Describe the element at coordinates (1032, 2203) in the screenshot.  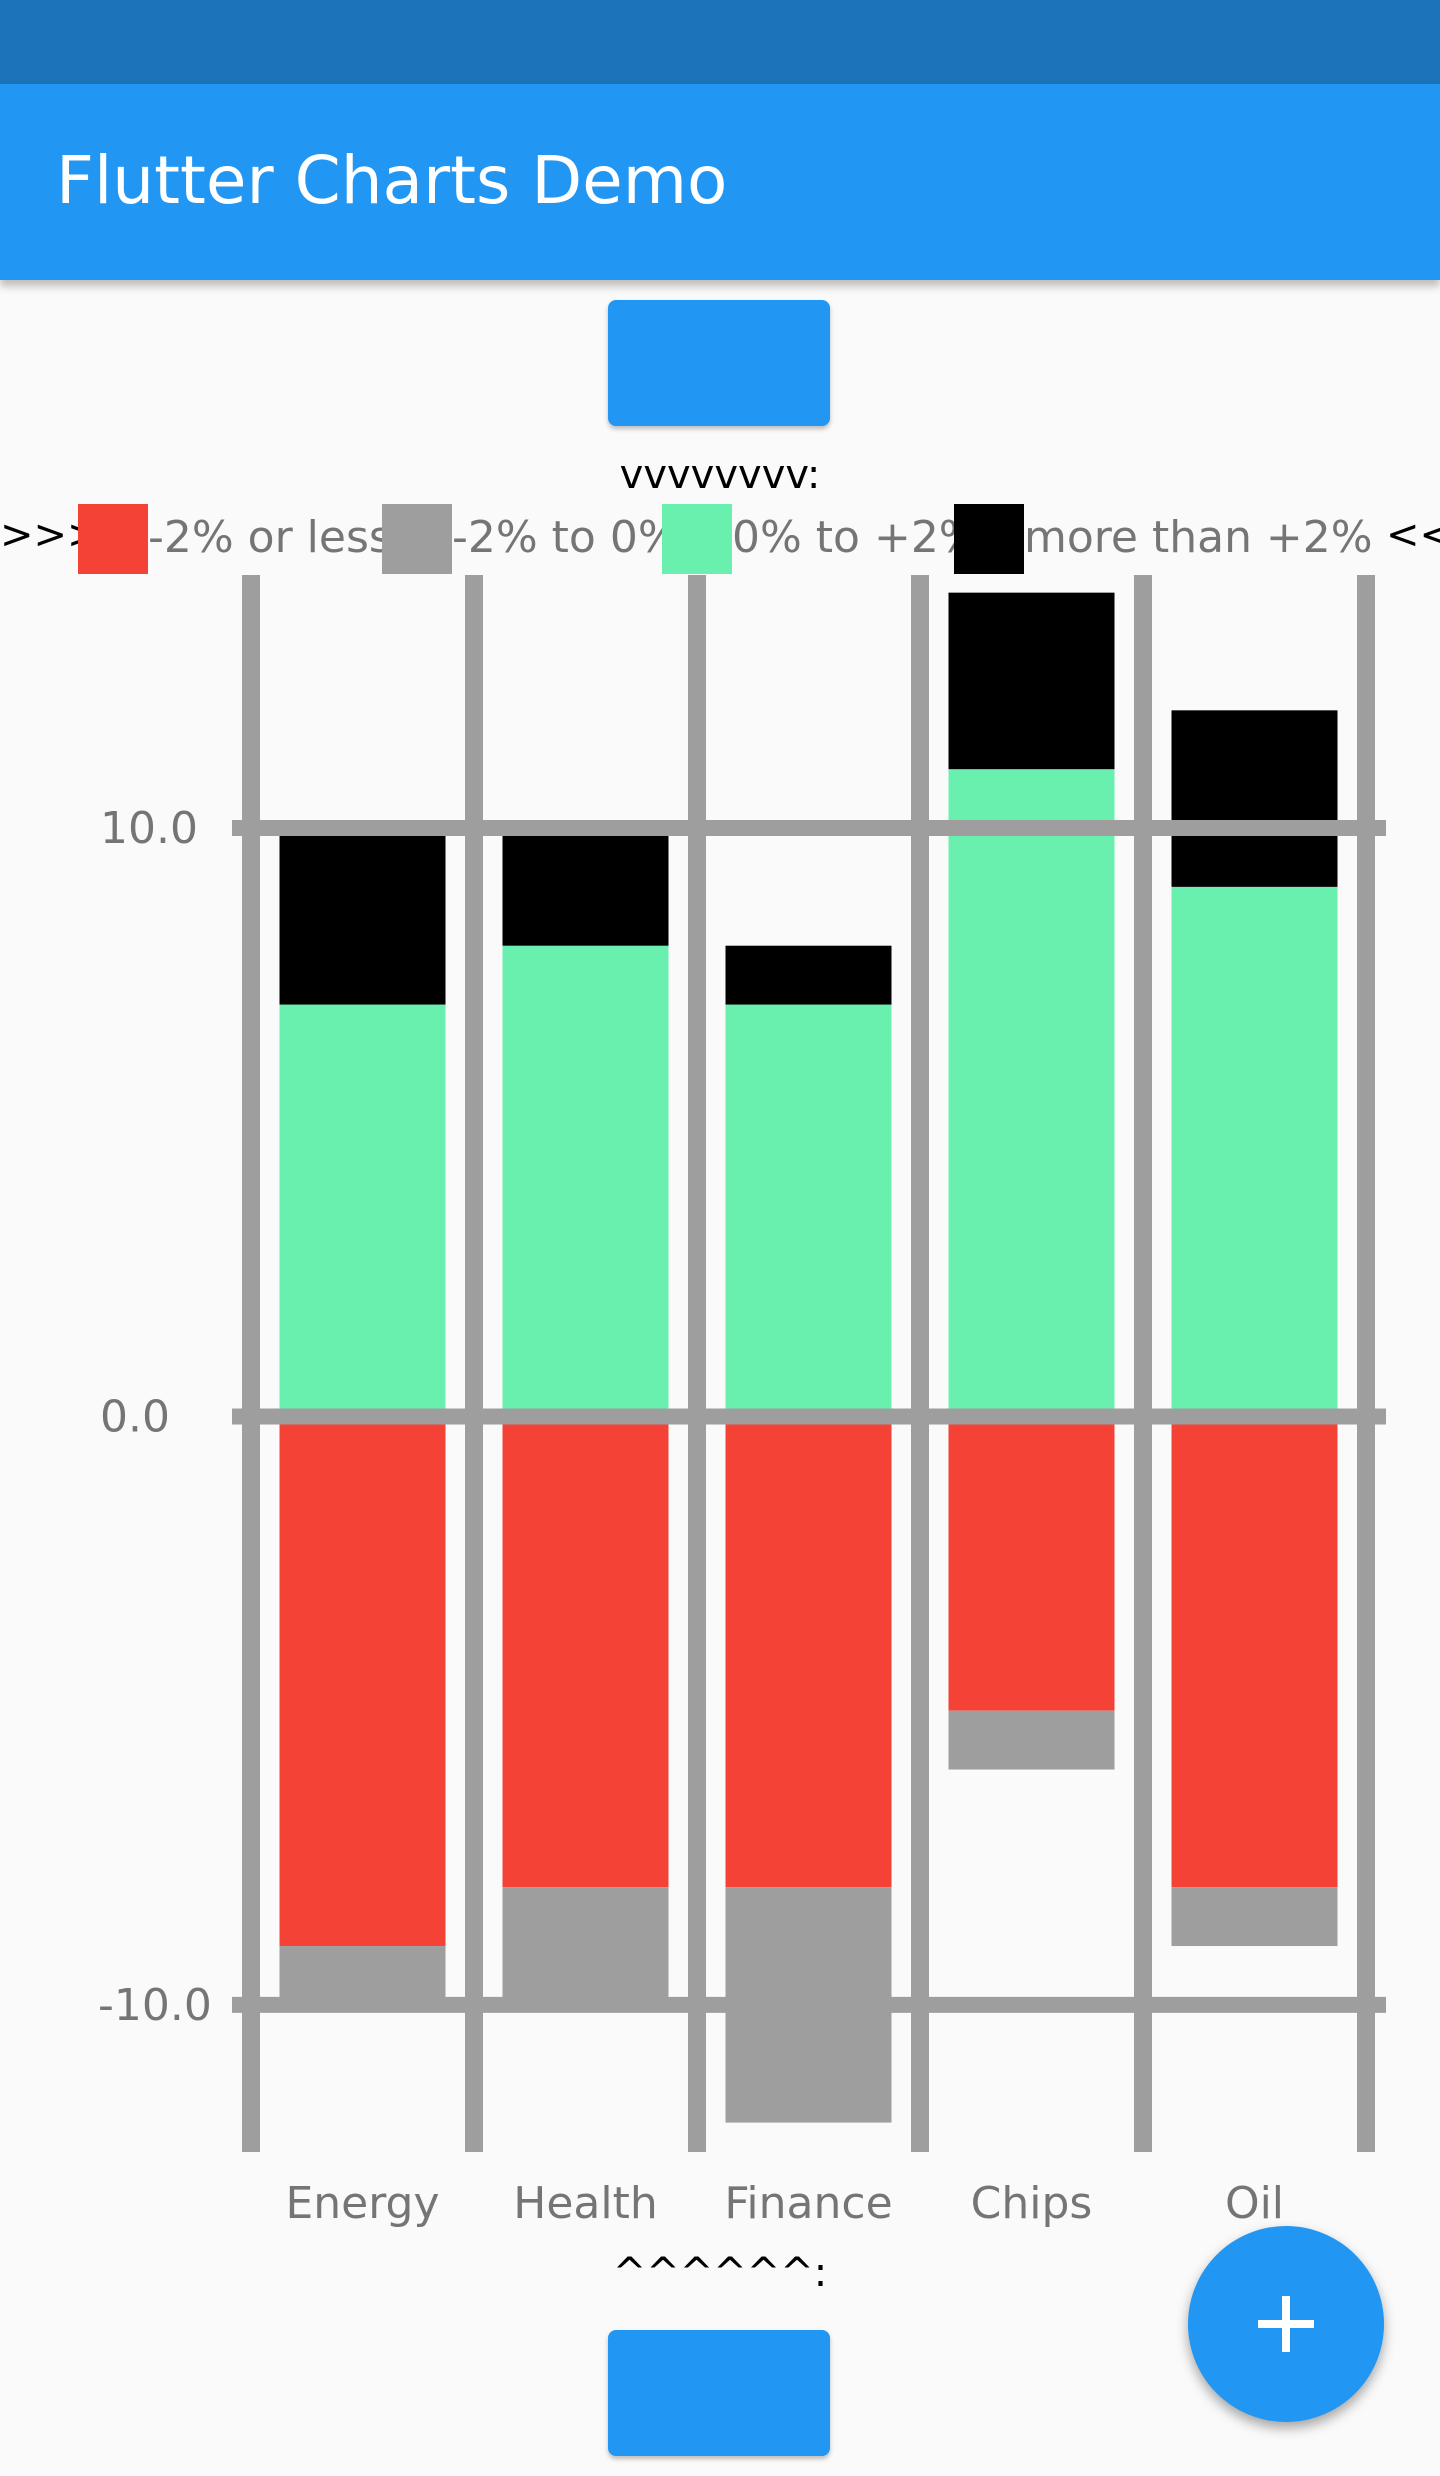
I see `x-tick-label: Chips` at that location.